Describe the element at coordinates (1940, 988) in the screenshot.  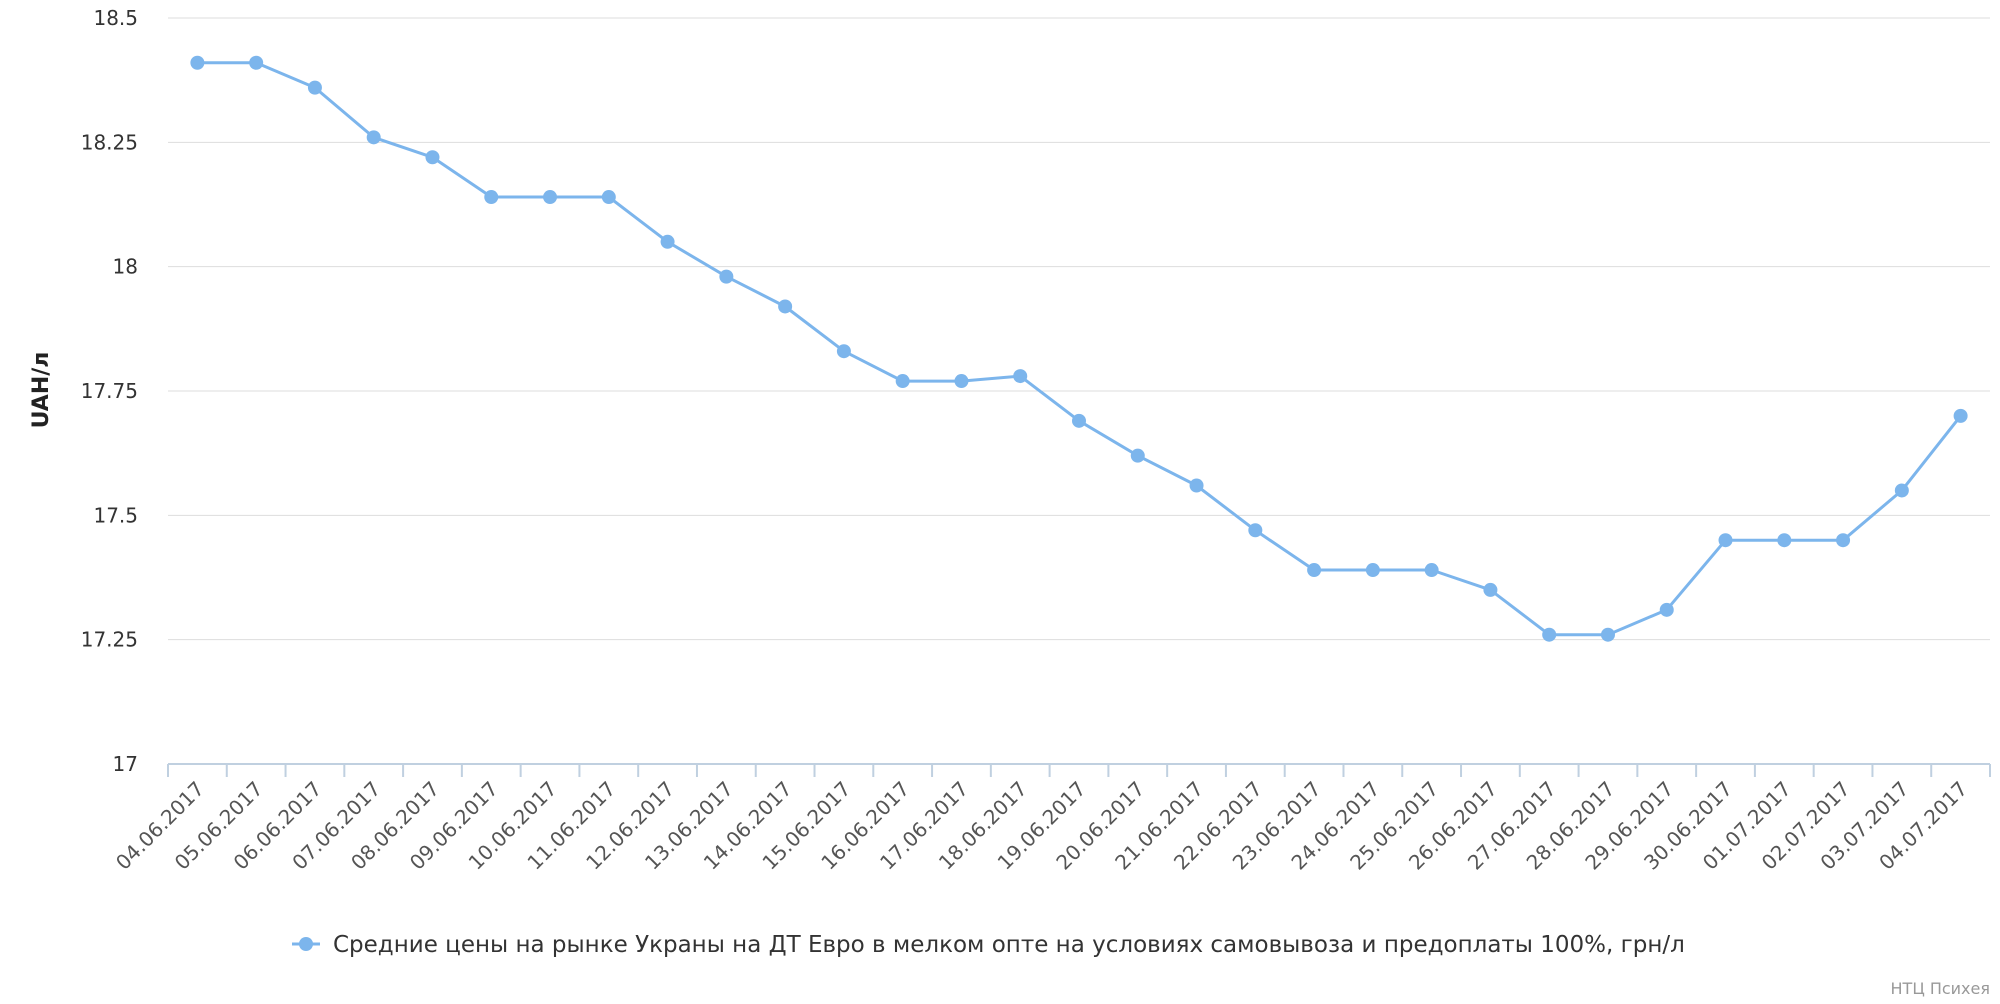
I see `chart-credit: НТЦ Психея` at that location.